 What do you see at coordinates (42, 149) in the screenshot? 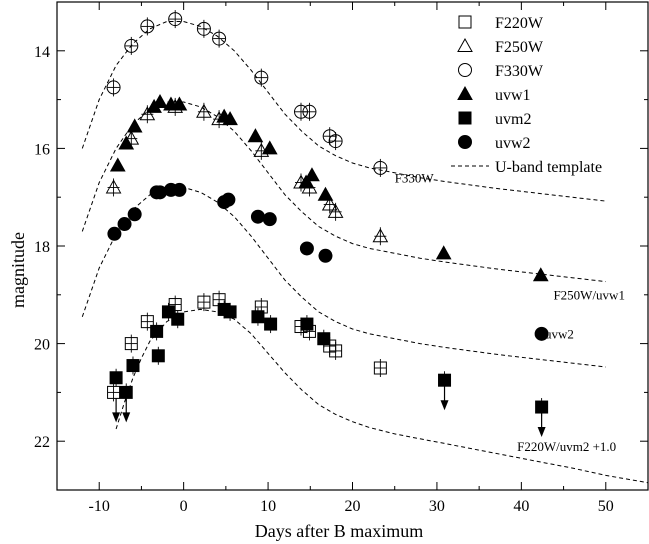
I see `y-tick-label: 16` at bounding box center [42, 149].